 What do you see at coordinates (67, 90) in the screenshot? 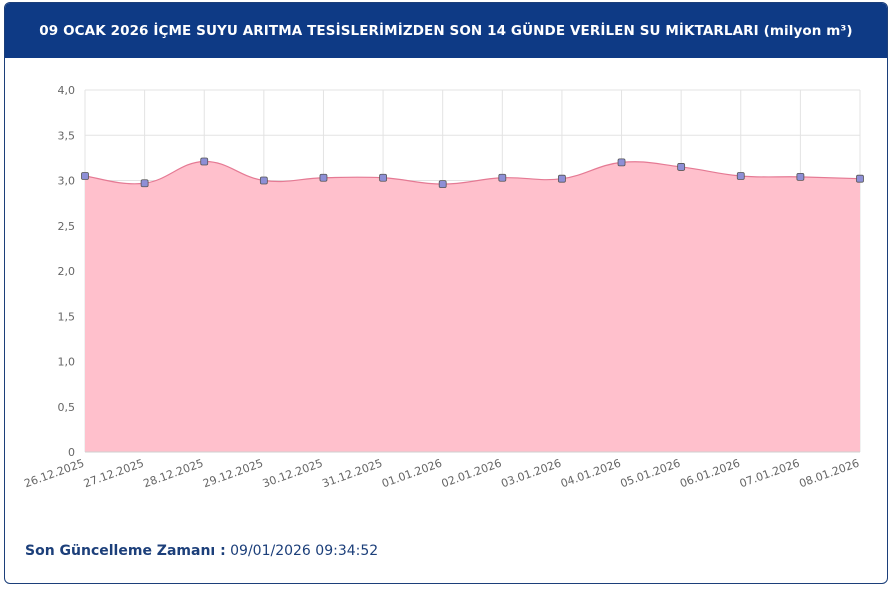
I see `y-tick-label: 4,0` at bounding box center [67, 90].